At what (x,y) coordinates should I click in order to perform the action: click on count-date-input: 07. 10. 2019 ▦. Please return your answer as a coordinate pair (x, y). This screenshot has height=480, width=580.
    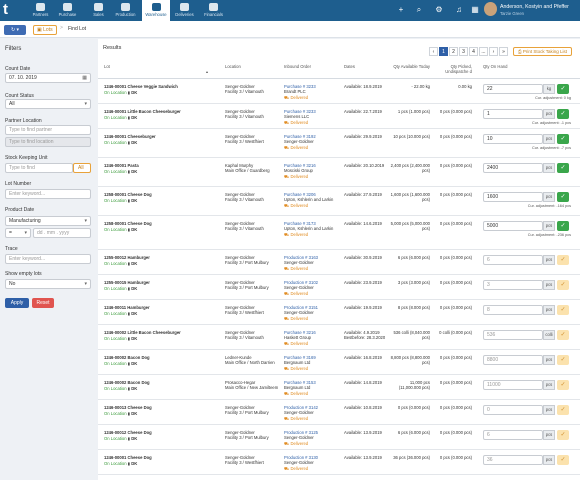
    Looking at the image, I should click on (48, 78).